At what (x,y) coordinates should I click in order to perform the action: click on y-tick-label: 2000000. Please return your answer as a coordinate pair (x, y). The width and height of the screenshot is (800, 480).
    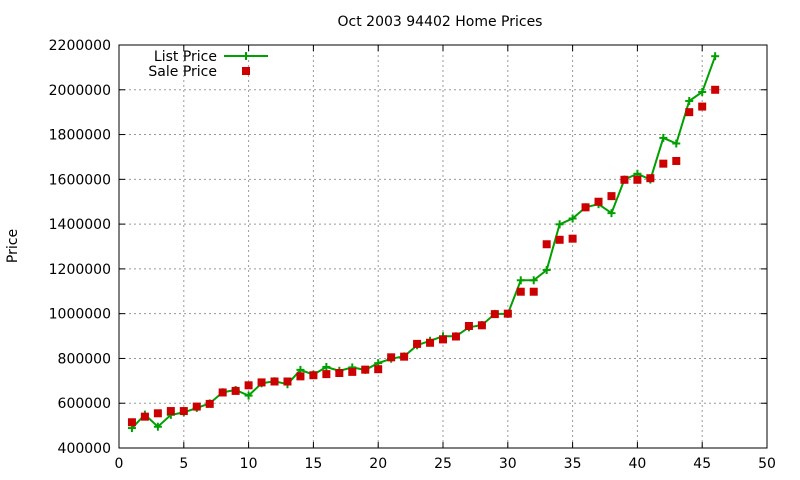
    Looking at the image, I should click on (80, 91).